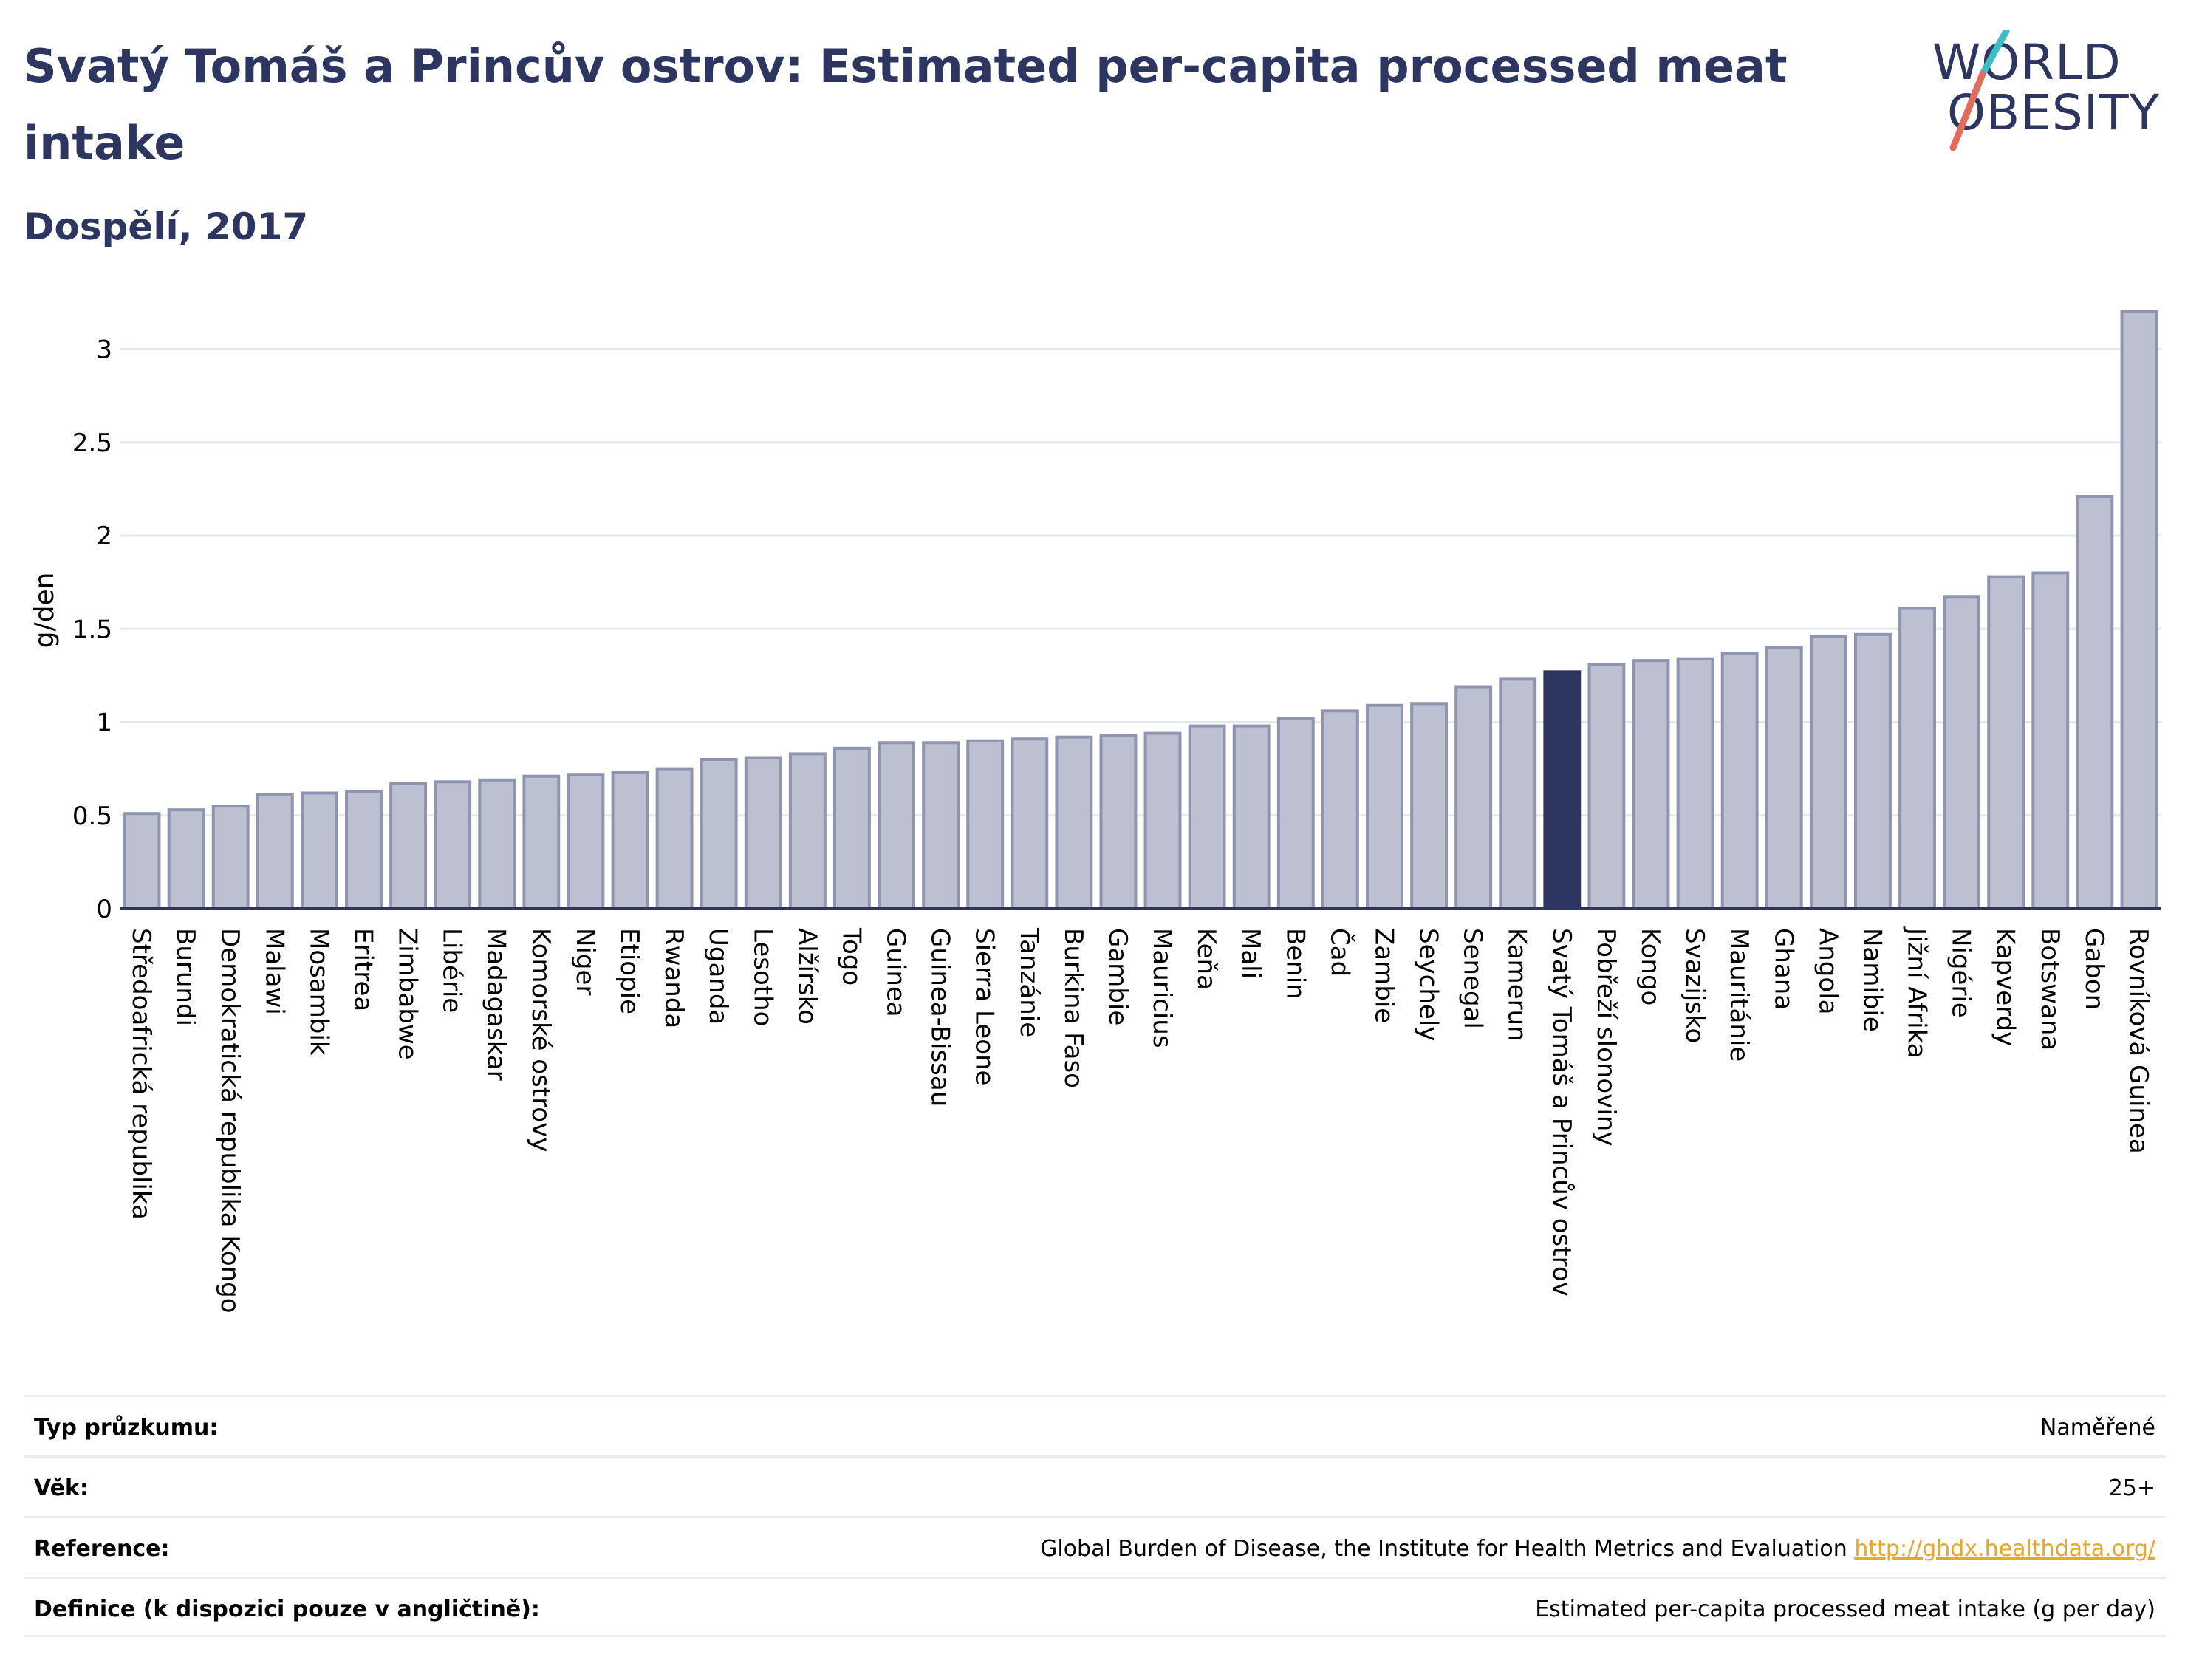  I want to click on x-tick-label: Mosambik, so click(318, 992).